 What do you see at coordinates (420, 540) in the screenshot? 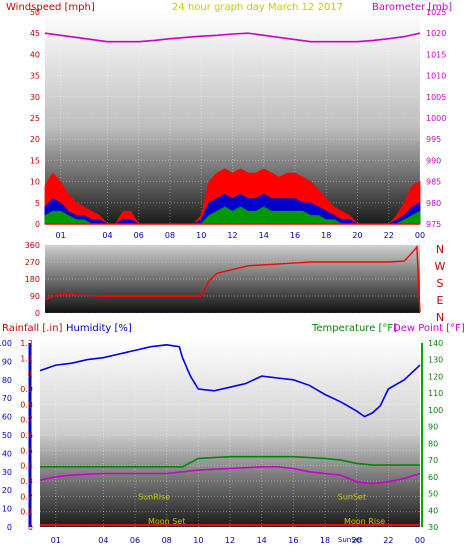
I see `humidity-x-tick-label: 00` at bounding box center [420, 540].